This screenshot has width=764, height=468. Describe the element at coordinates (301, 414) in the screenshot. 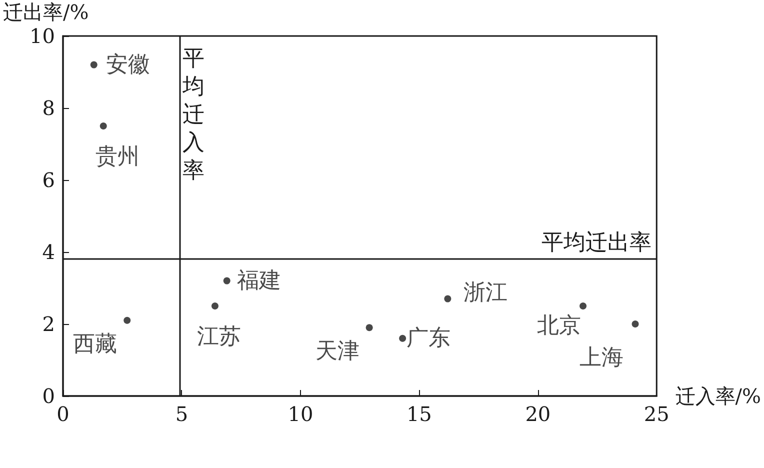

I see `x-tick-label: 10` at that location.